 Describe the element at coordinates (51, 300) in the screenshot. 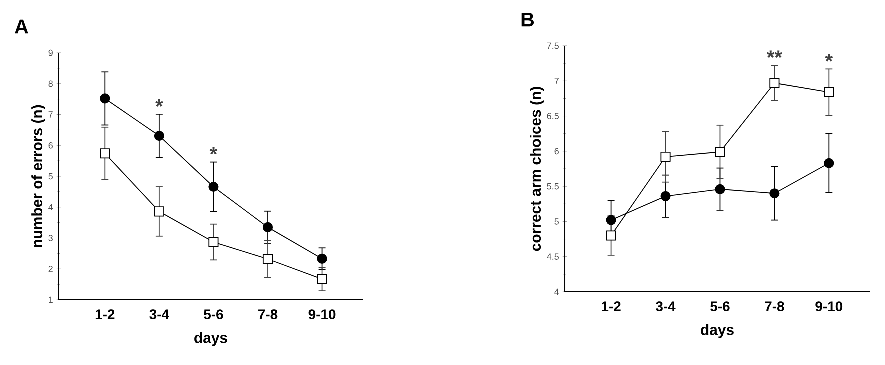

I see `y-tick-label: 1` at that location.